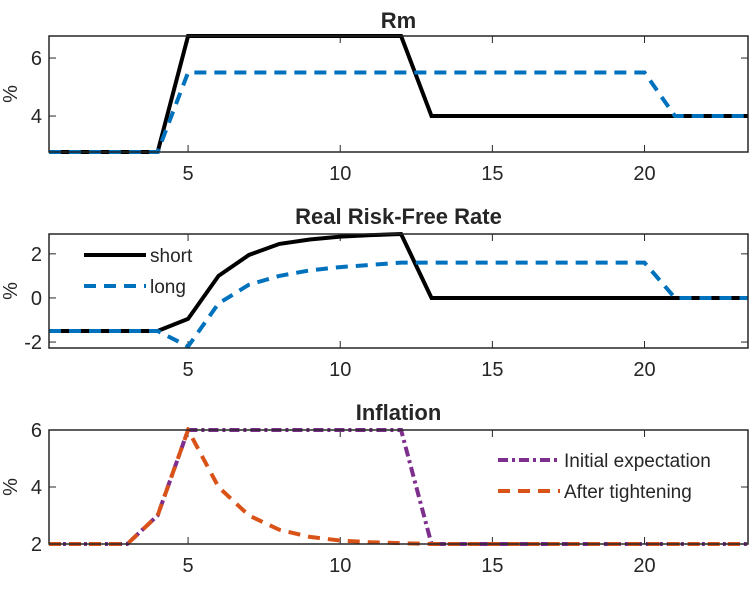  What do you see at coordinates (36, 299) in the screenshot?
I see `y-tick-label: 0` at bounding box center [36, 299].